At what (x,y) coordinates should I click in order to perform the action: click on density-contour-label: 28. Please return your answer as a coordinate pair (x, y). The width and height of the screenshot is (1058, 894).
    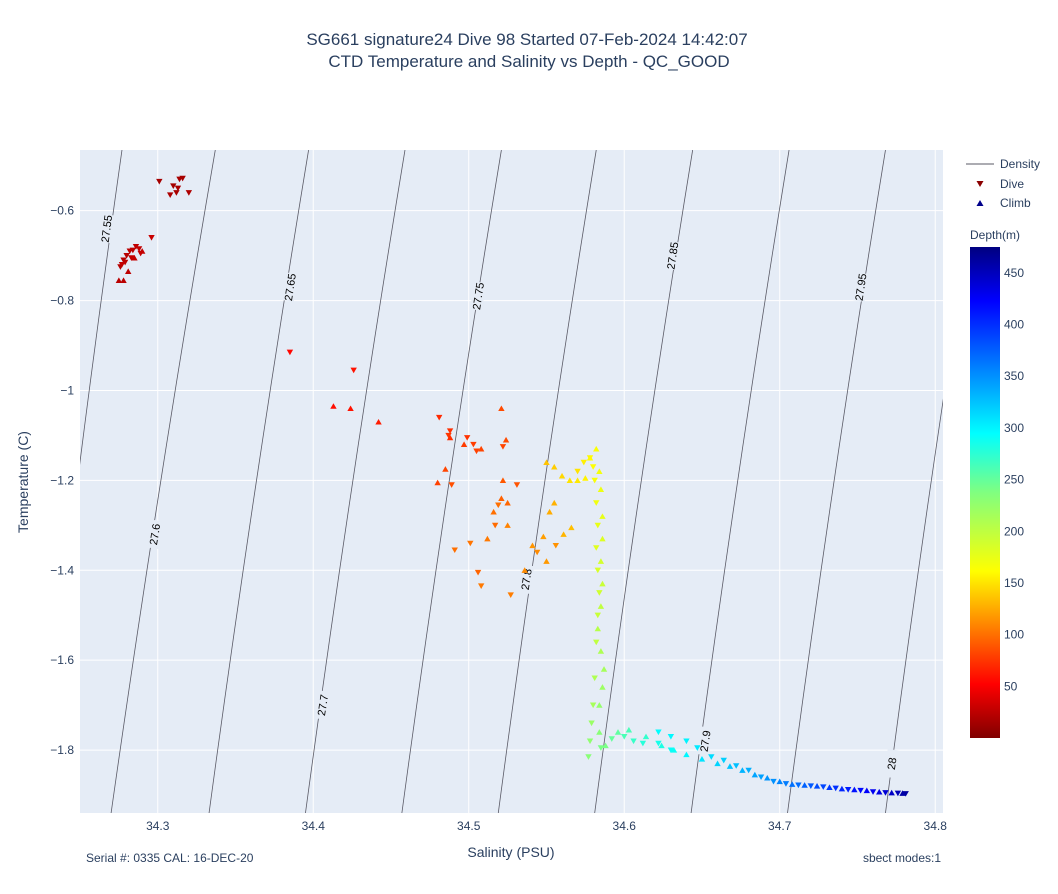
    Looking at the image, I should click on (893, 764).